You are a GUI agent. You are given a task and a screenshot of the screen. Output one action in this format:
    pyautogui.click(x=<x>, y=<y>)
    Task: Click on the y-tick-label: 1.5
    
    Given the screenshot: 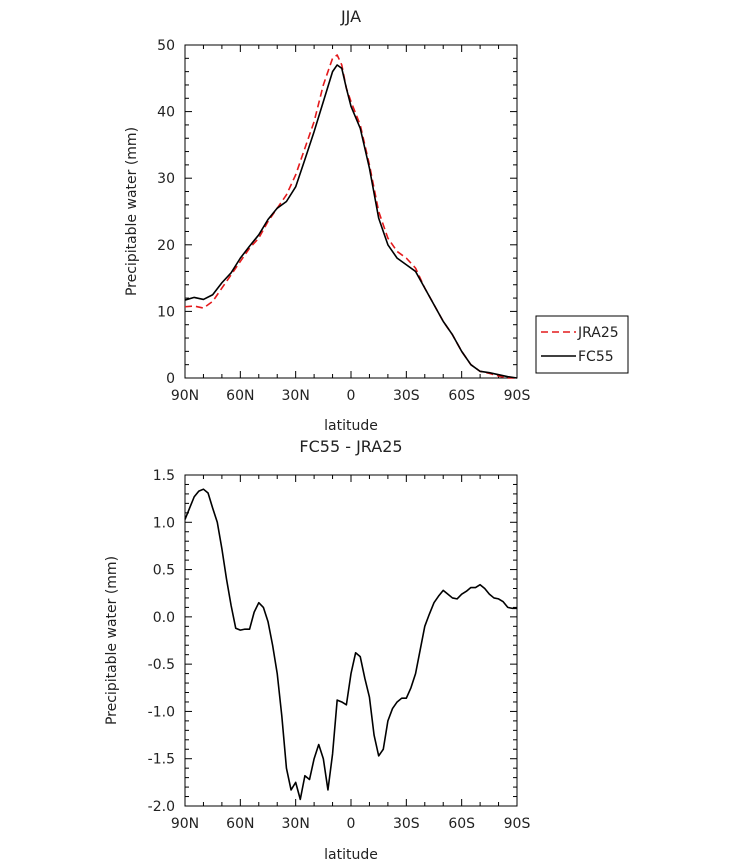 What is the action you would take?
    pyautogui.click(x=164, y=476)
    